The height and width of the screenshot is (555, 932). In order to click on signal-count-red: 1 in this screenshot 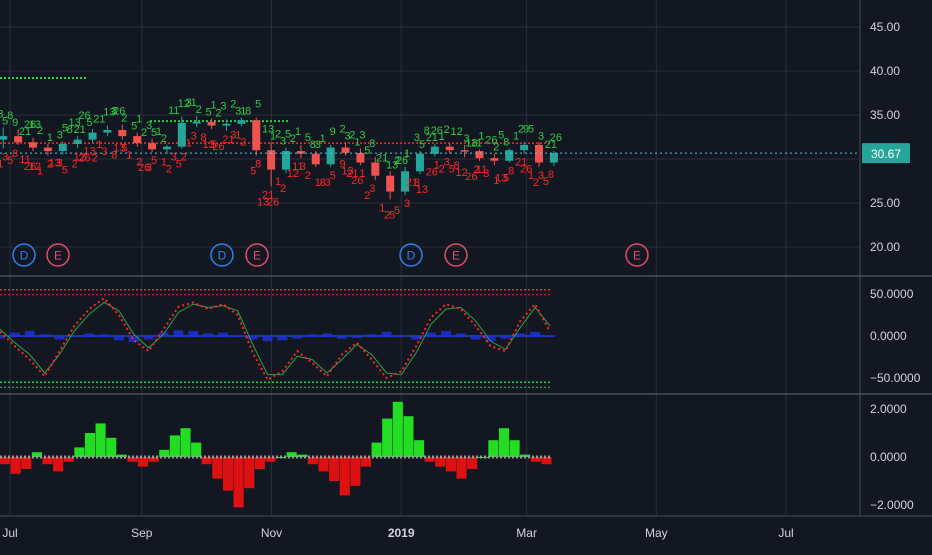, I will do `click(129, 156)`.